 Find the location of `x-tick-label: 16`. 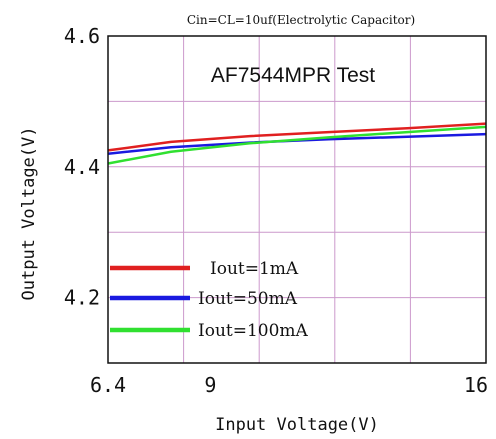

x-tick-label: 16 is located at coordinates (476, 385).